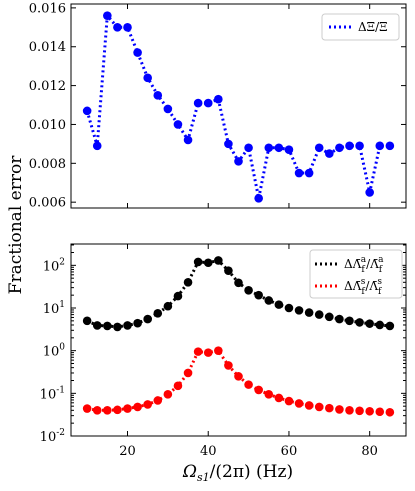 The width and height of the screenshot is (415, 491). I want to click on x-axis-label: Ωs1/(2π) (Hz), so click(237, 473).